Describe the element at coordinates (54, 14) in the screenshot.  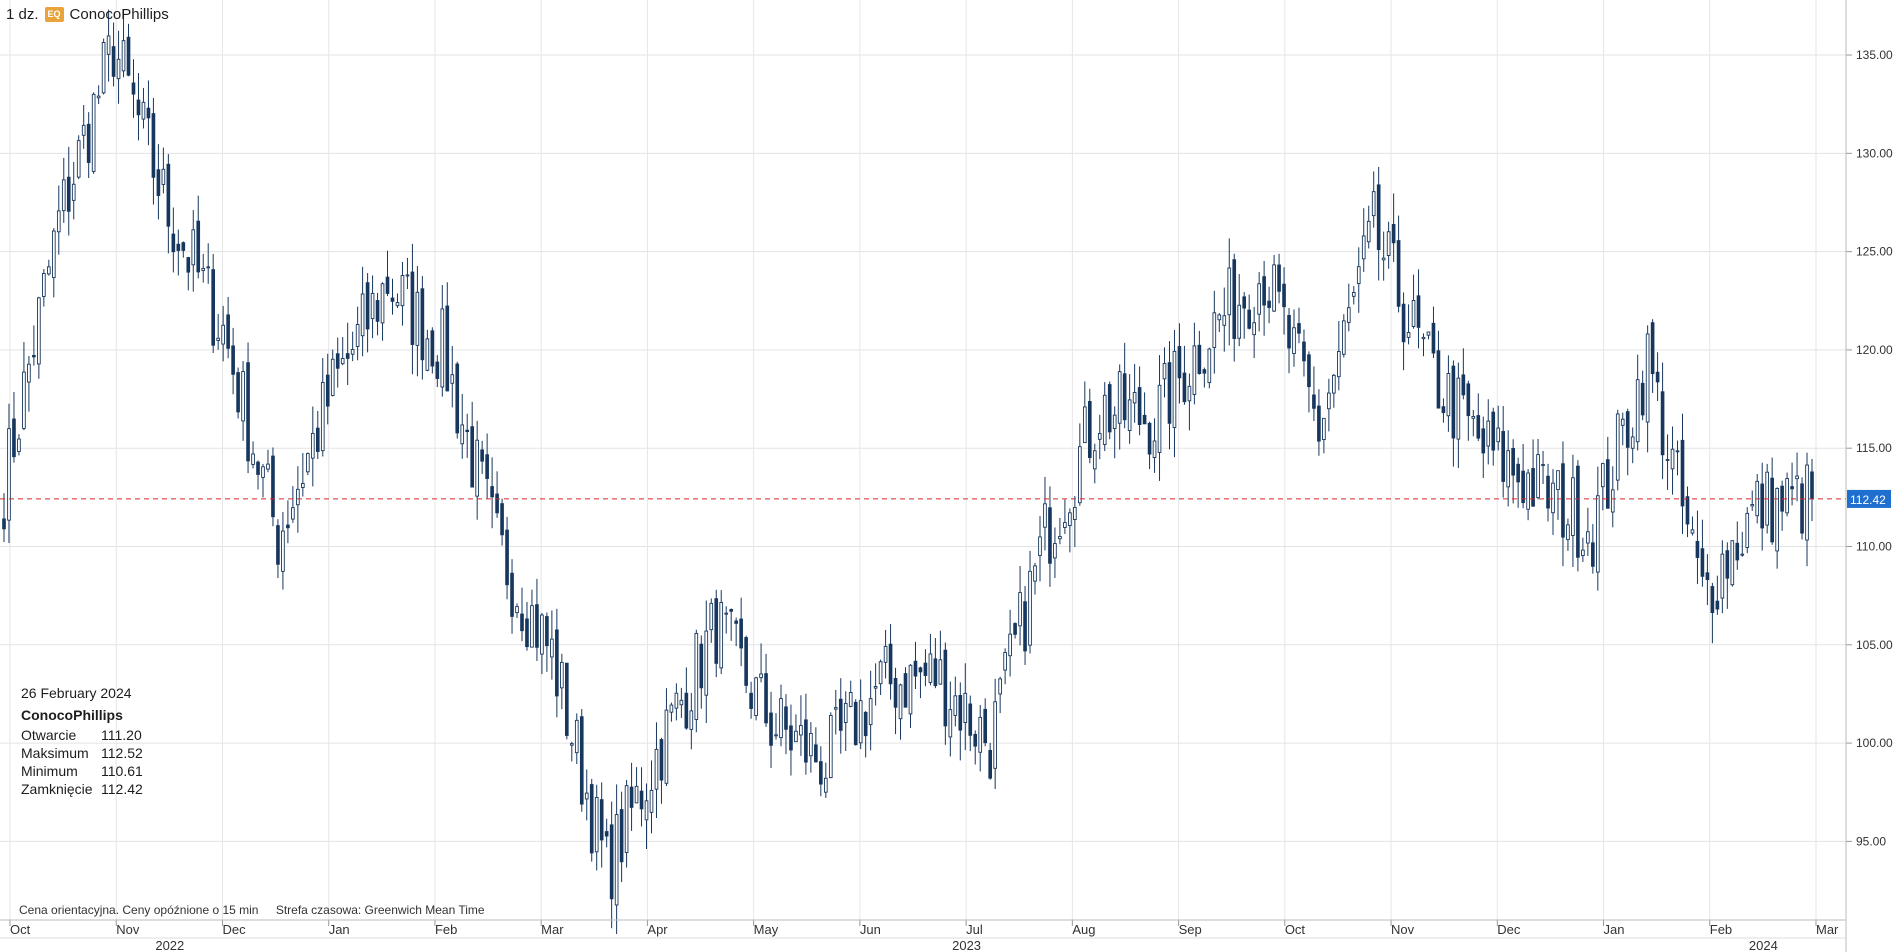
I see `equity-badge: EQ` at that location.